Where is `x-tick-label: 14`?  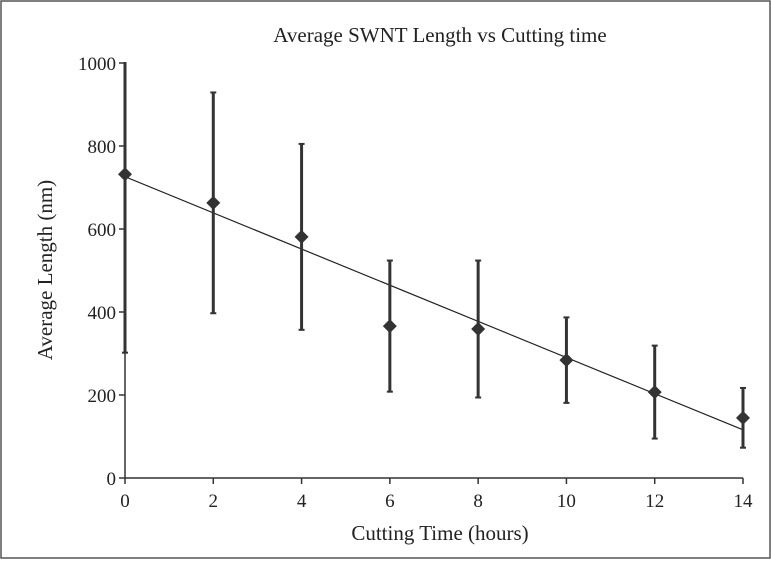 x-tick-label: 14 is located at coordinates (744, 501).